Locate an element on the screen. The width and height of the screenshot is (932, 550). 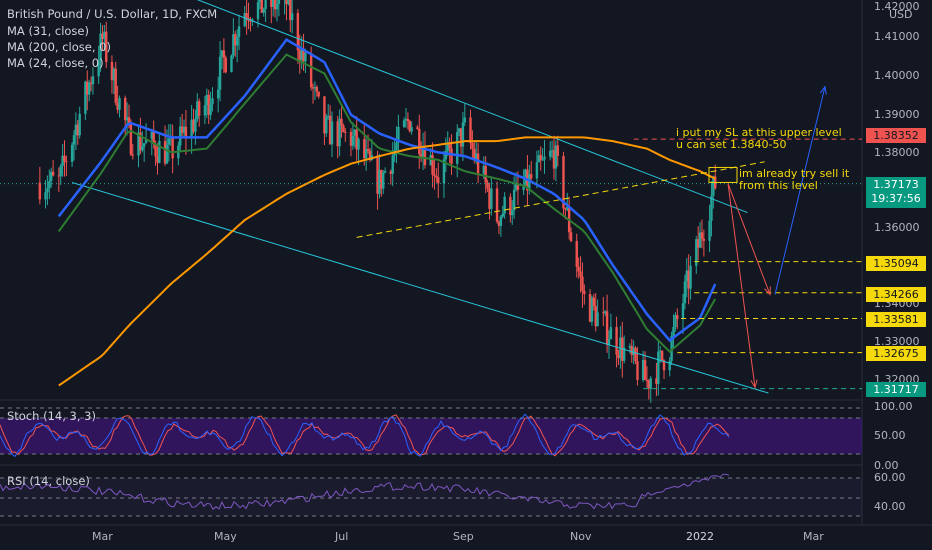
legend-ma24: MA (24, close, 0) is located at coordinates (55, 63).